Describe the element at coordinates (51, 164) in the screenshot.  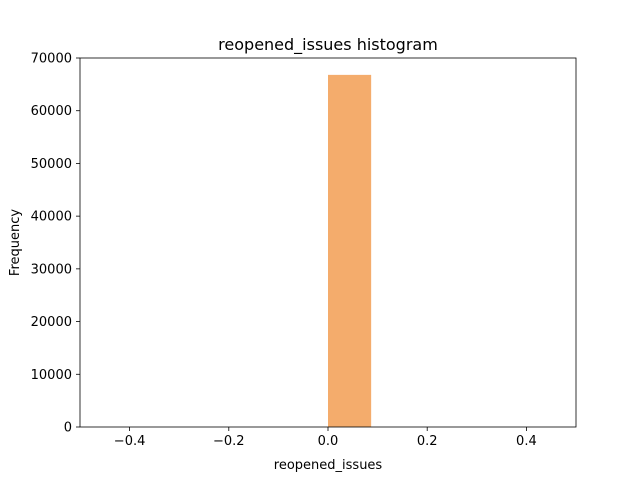
I see `y-tick-label: 50000` at that location.